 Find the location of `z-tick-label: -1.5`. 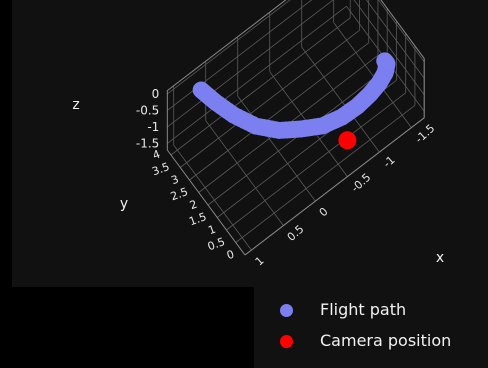

z-tick-label: -1.5 is located at coordinates (147, 143).